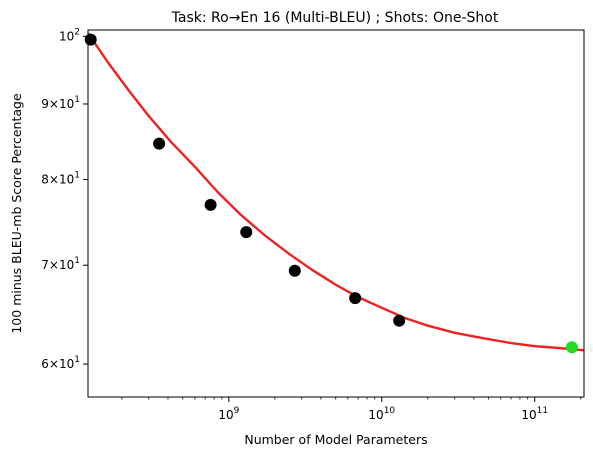 This screenshot has height=457, width=593. Describe the element at coordinates (571, 347) in the screenshot. I see `highlight-point` at that location.